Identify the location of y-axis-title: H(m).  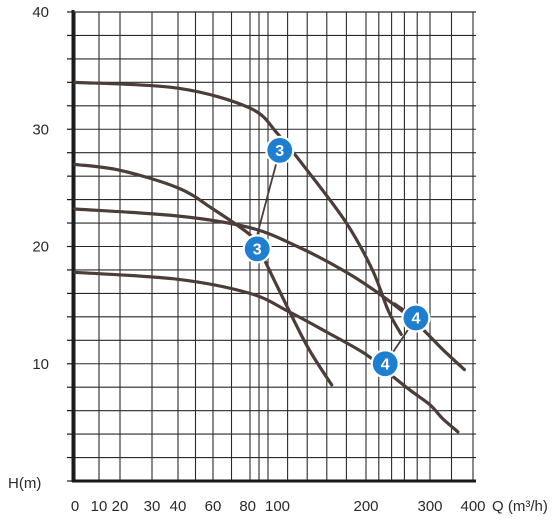
(24, 483).